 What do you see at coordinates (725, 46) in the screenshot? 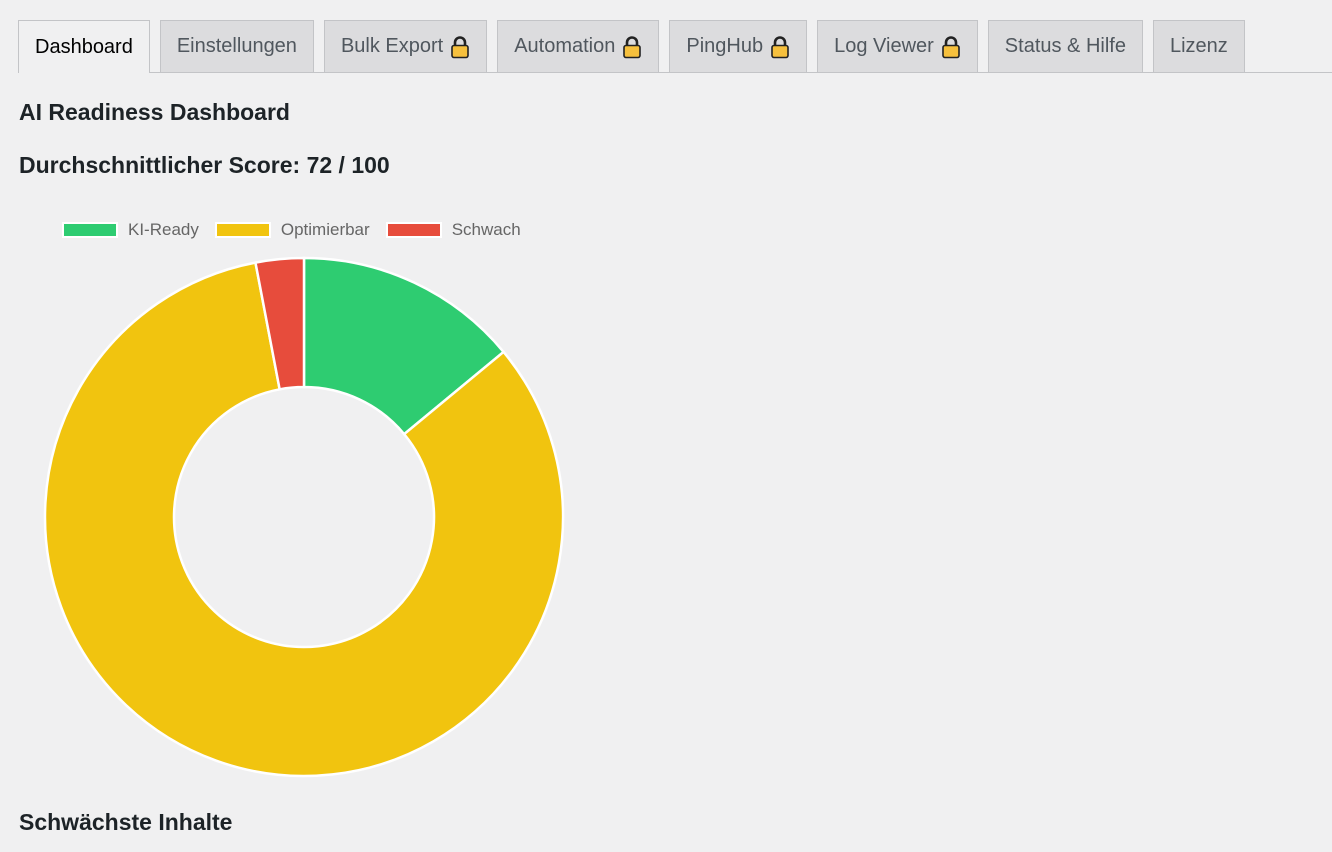
I see `tab-label: PingHub` at bounding box center [725, 46].